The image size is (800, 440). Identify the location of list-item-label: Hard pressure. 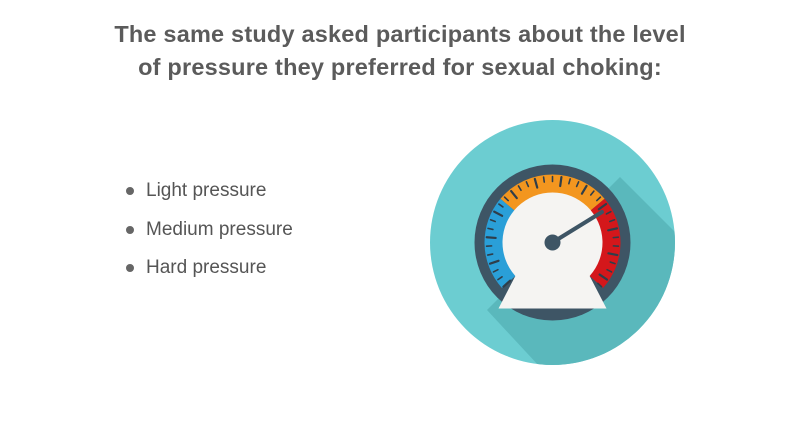
(206, 267).